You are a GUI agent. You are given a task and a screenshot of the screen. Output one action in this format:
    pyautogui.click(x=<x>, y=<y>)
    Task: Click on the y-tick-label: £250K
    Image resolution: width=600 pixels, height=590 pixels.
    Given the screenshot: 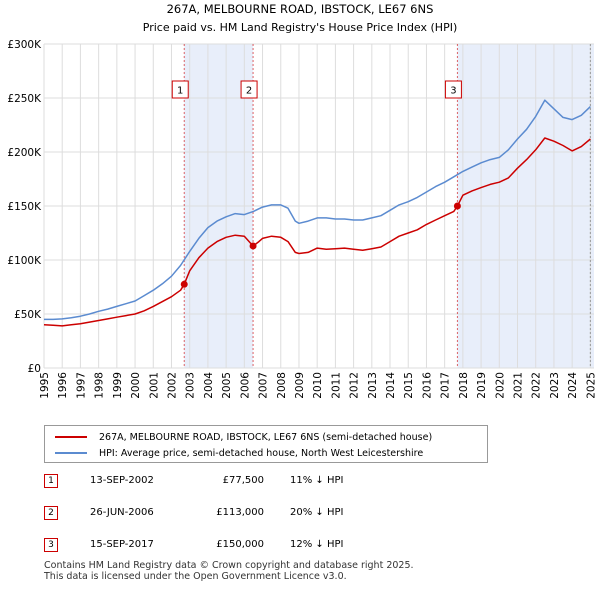 What is the action you would take?
    pyautogui.click(x=24, y=99)
    